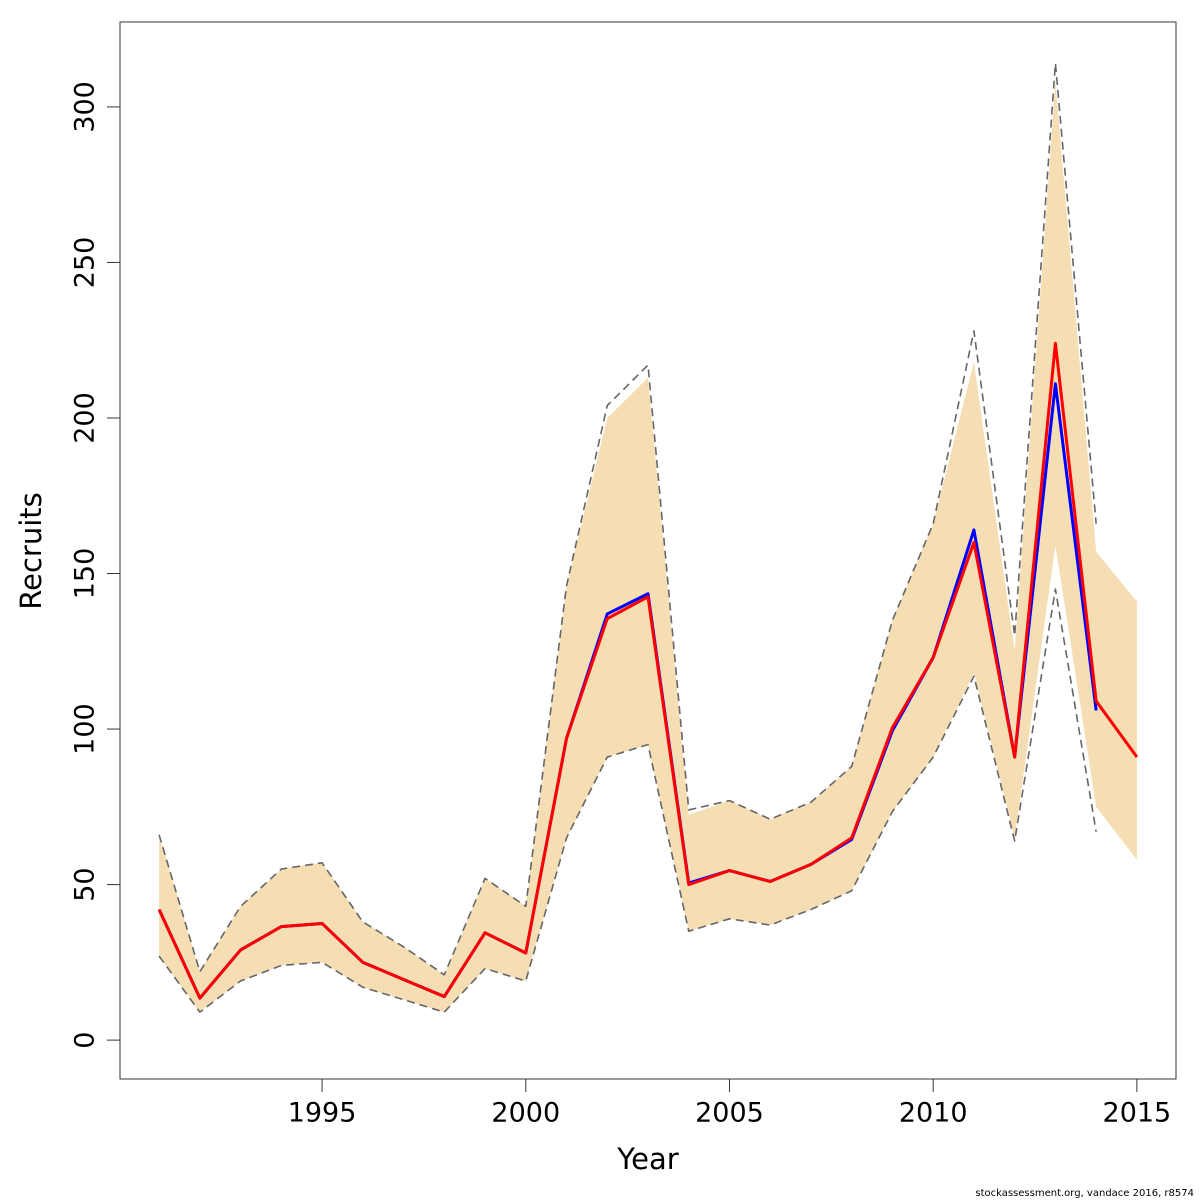  I want to click on x-tick-label: 2000, so click(525, 1113).